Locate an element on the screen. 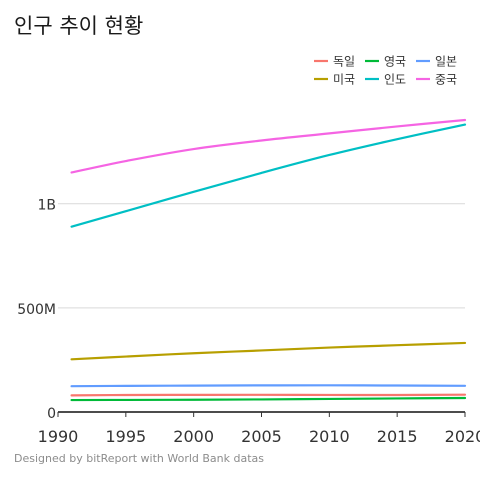 The height and width of the screenshot is (480, 480). x-tick-label: 2020 is located at coordinates (462, 436).